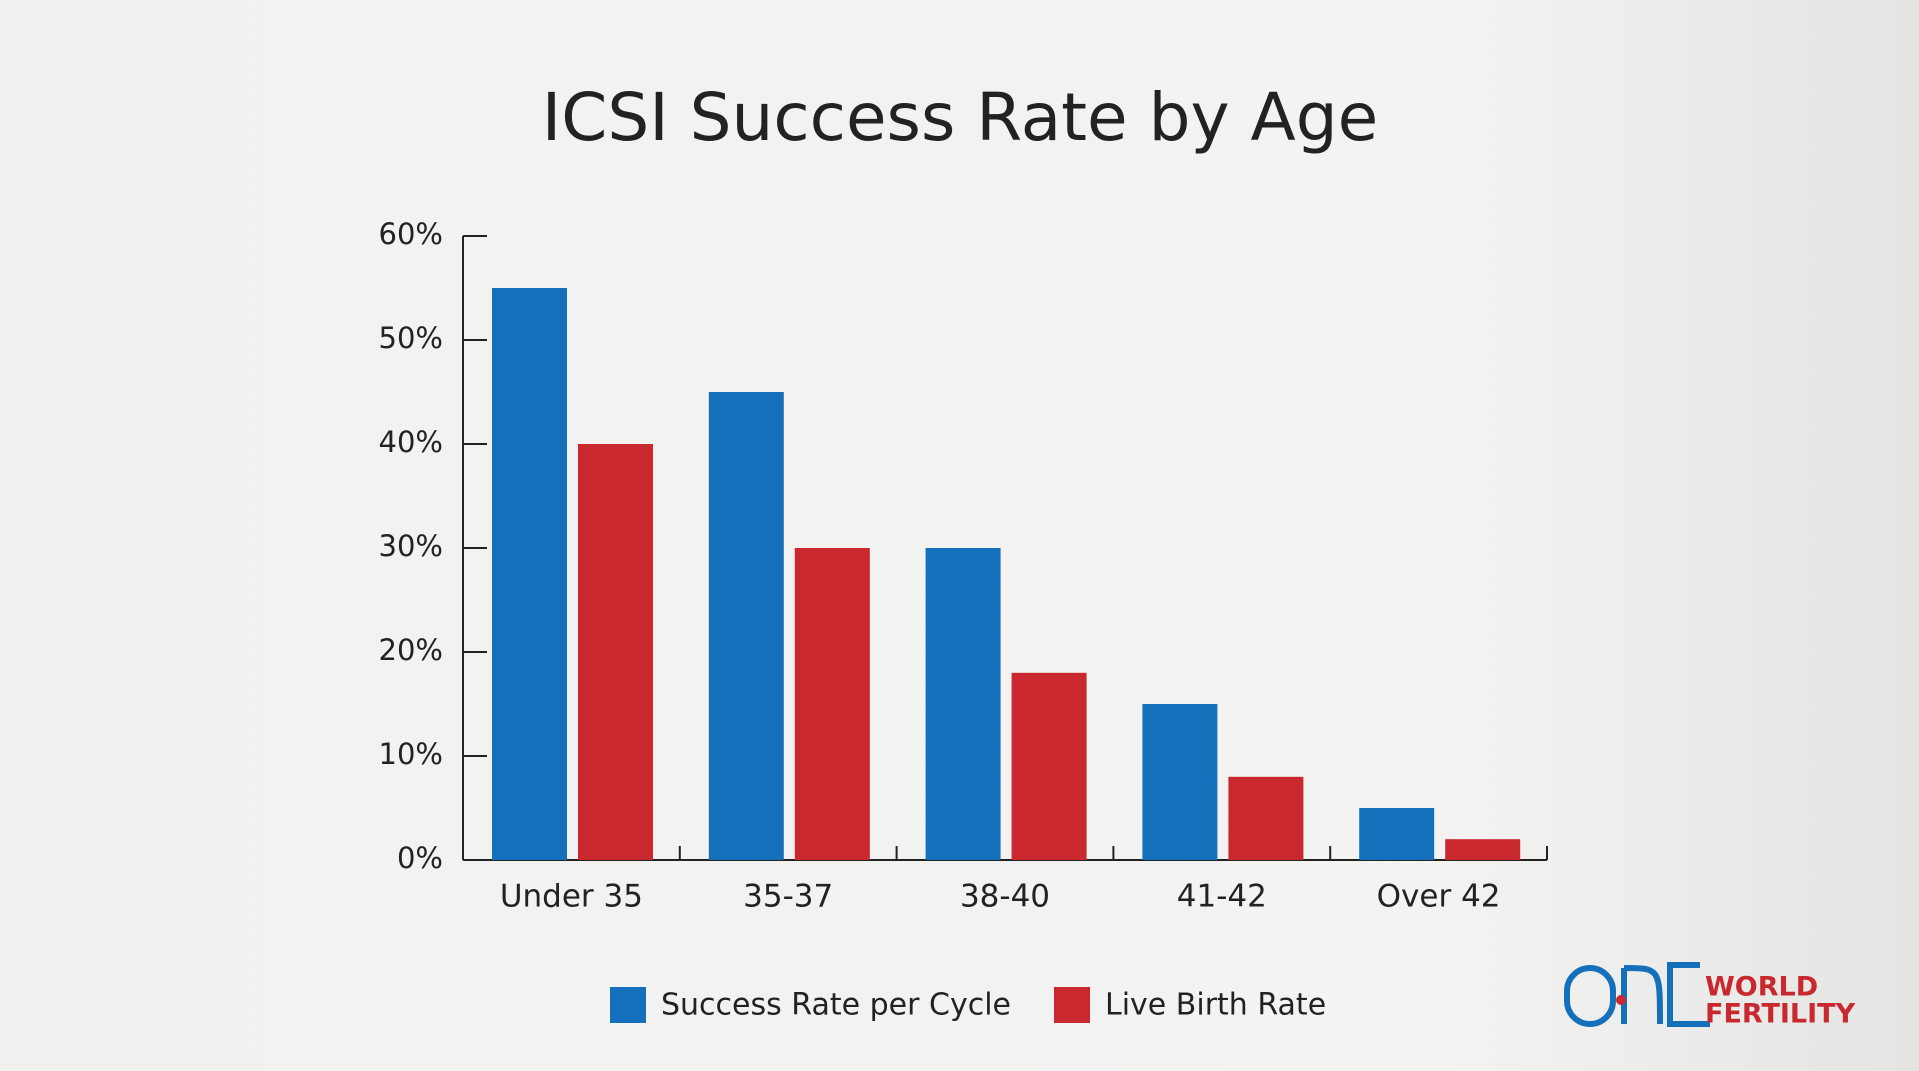  Describe the element at coordinates (1761, 987) in the screenshot. I see `logo-text: WORLD` at that location.